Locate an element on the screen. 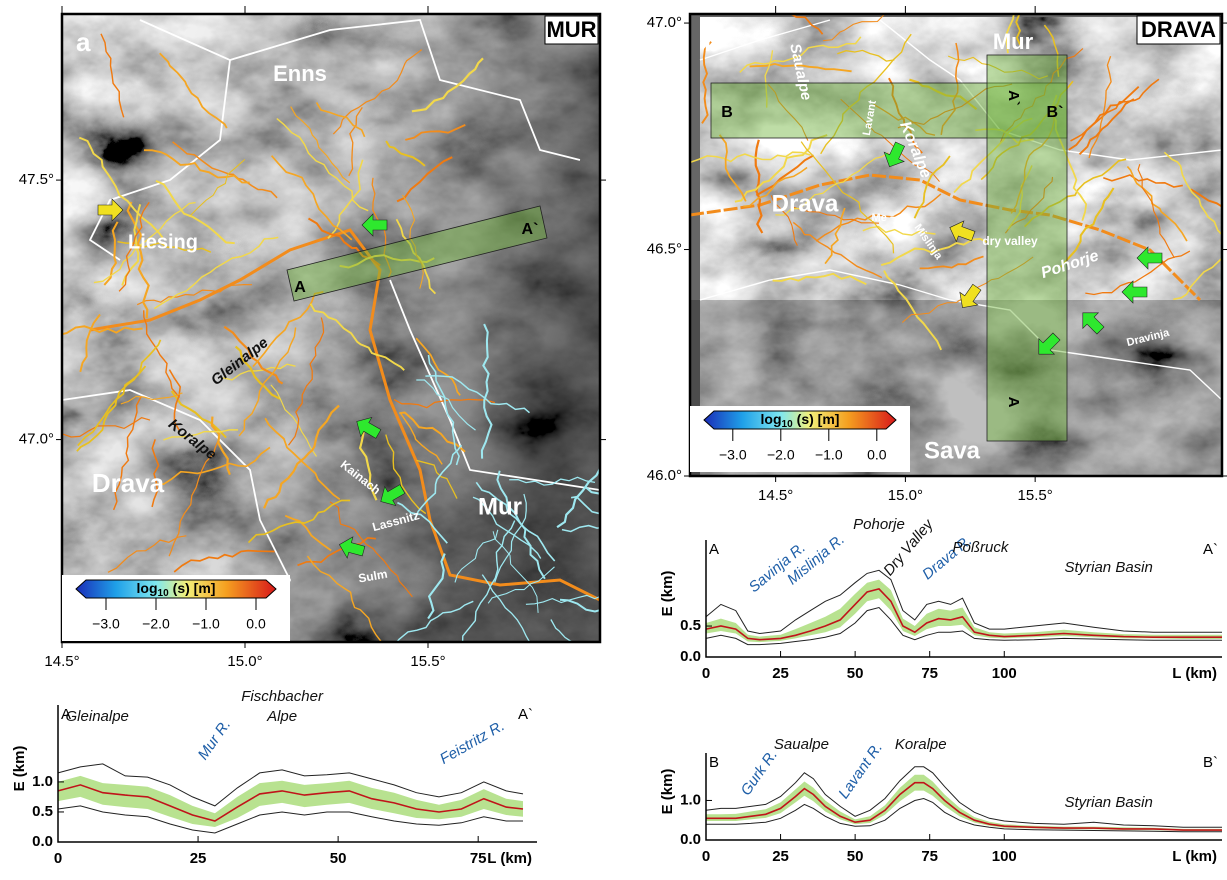 This screenshot has width=1227, height=880. panel-letter: a is located at coordinates (83, 42).